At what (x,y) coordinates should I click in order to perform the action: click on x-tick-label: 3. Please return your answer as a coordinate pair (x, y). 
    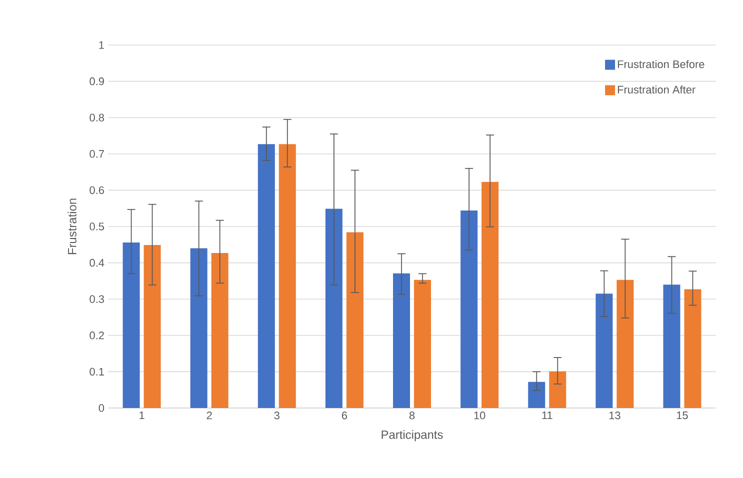
    Looking at the image, I should click on (277, 416).